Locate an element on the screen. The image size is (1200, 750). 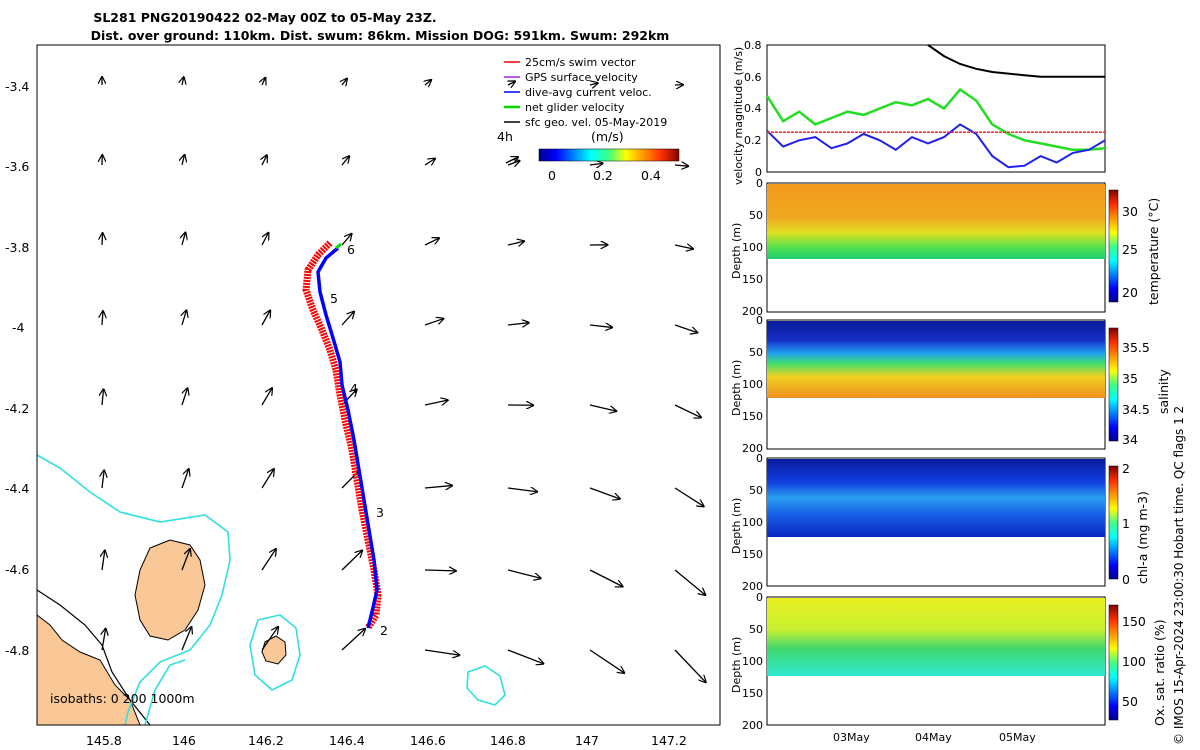
temperature-heatmap is located at coordinates (936, 221).